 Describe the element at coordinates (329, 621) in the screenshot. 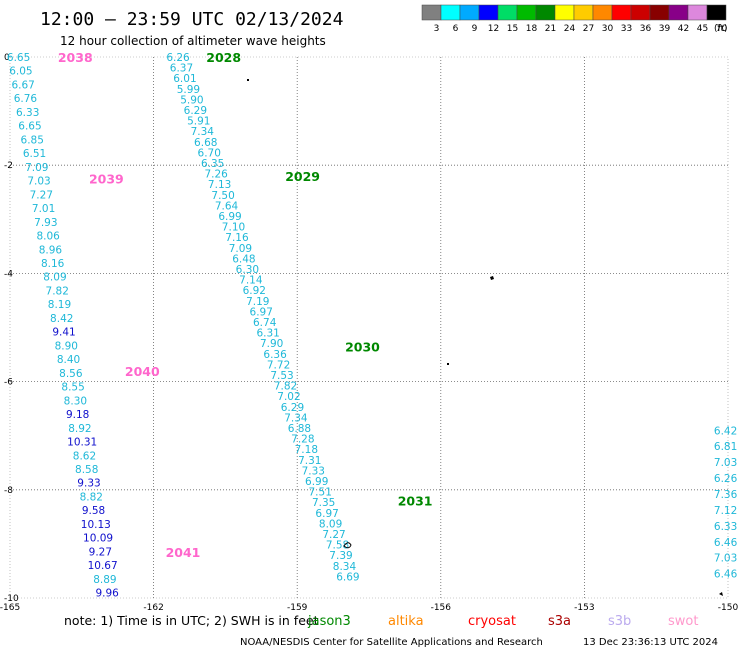

I see `satellite-legend-item: jason3` at that location.